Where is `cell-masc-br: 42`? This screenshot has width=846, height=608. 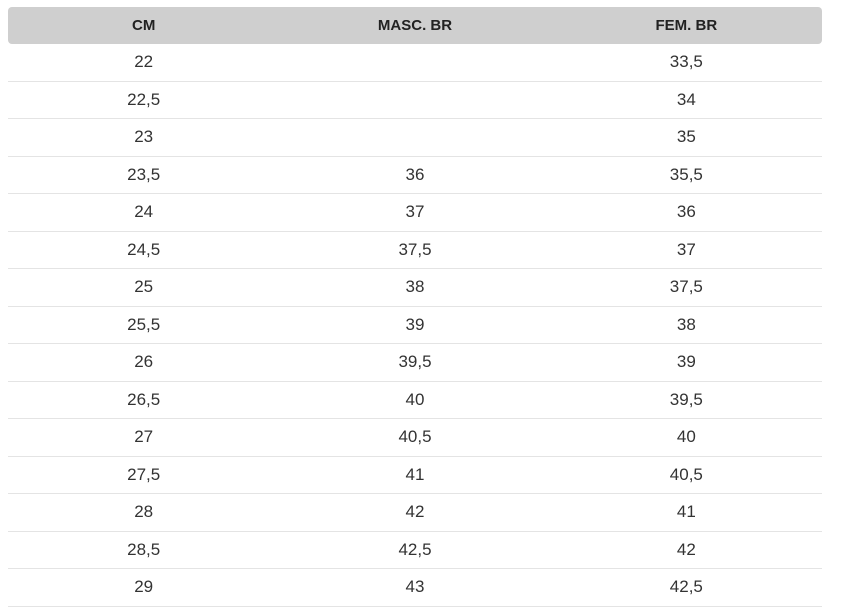 cell-masc-br: 42 is located at coordinates (415, 513).